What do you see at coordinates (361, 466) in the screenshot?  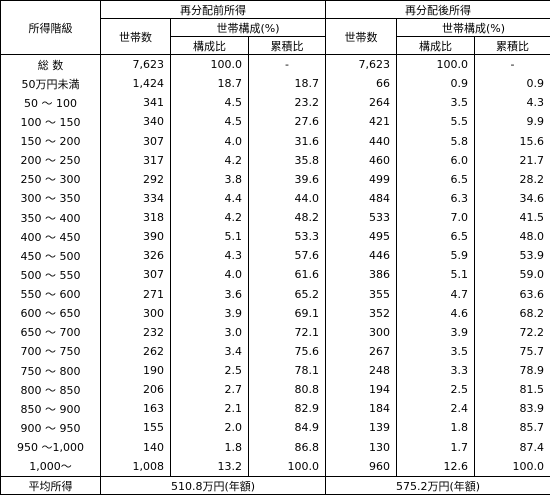 I see `after-households-cell: 960` at bounding box center [361, 466].